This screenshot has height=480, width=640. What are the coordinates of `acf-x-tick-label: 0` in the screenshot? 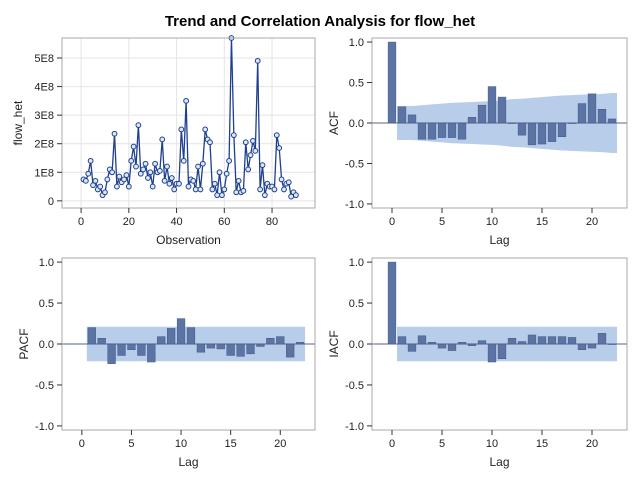 It's located at (392, 222).